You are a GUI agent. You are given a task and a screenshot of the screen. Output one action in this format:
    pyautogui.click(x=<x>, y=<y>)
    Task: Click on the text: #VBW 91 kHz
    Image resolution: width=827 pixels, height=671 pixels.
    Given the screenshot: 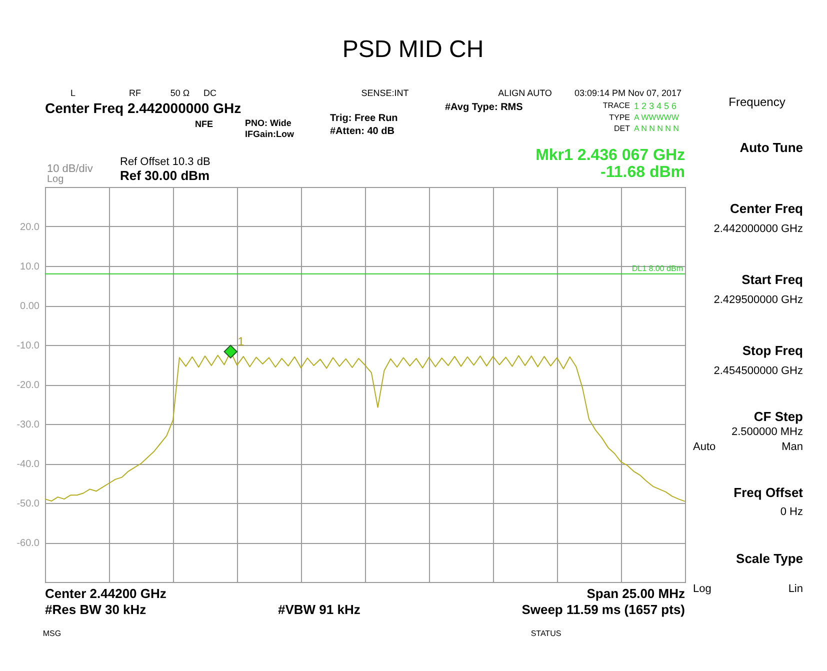 What is the action you would take?
    pyautogui.click(x=319, y=609)
    